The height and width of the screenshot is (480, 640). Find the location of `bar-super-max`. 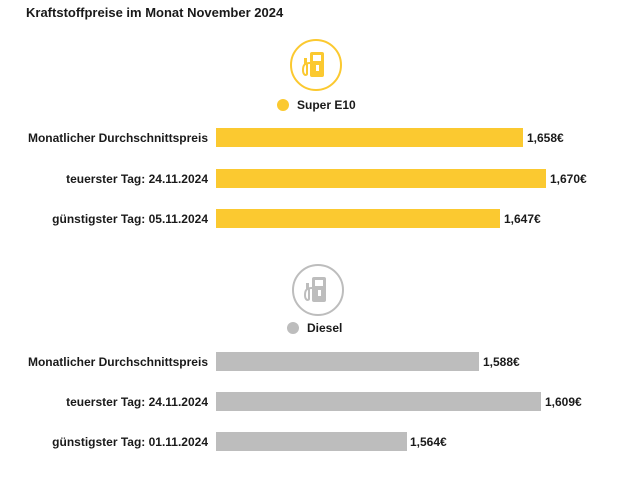

bar-super-max is located at coordinates (381, 178).